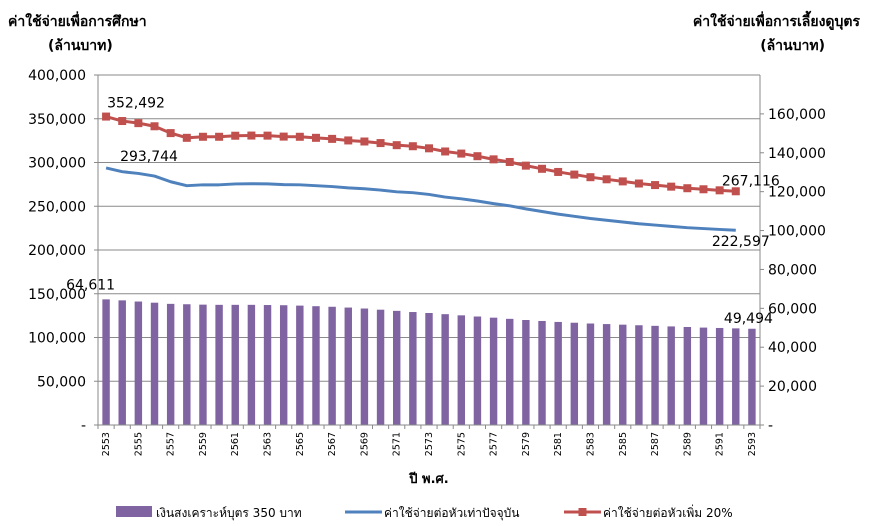  Describe the element at coordinates (590, 444) in the screenshot. I see `x-tick-label: 2583` at that location.